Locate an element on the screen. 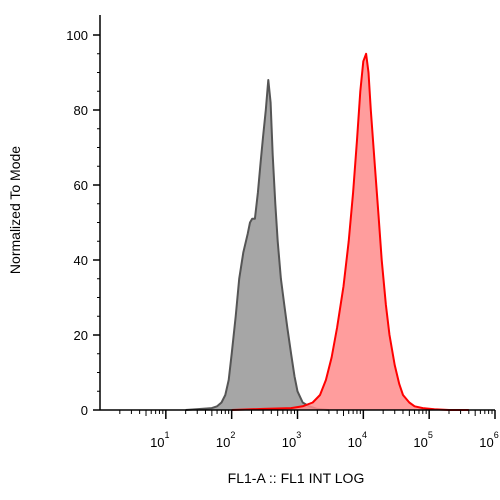  y-tick-label-60: 60 is located at coordinates (81, 185).